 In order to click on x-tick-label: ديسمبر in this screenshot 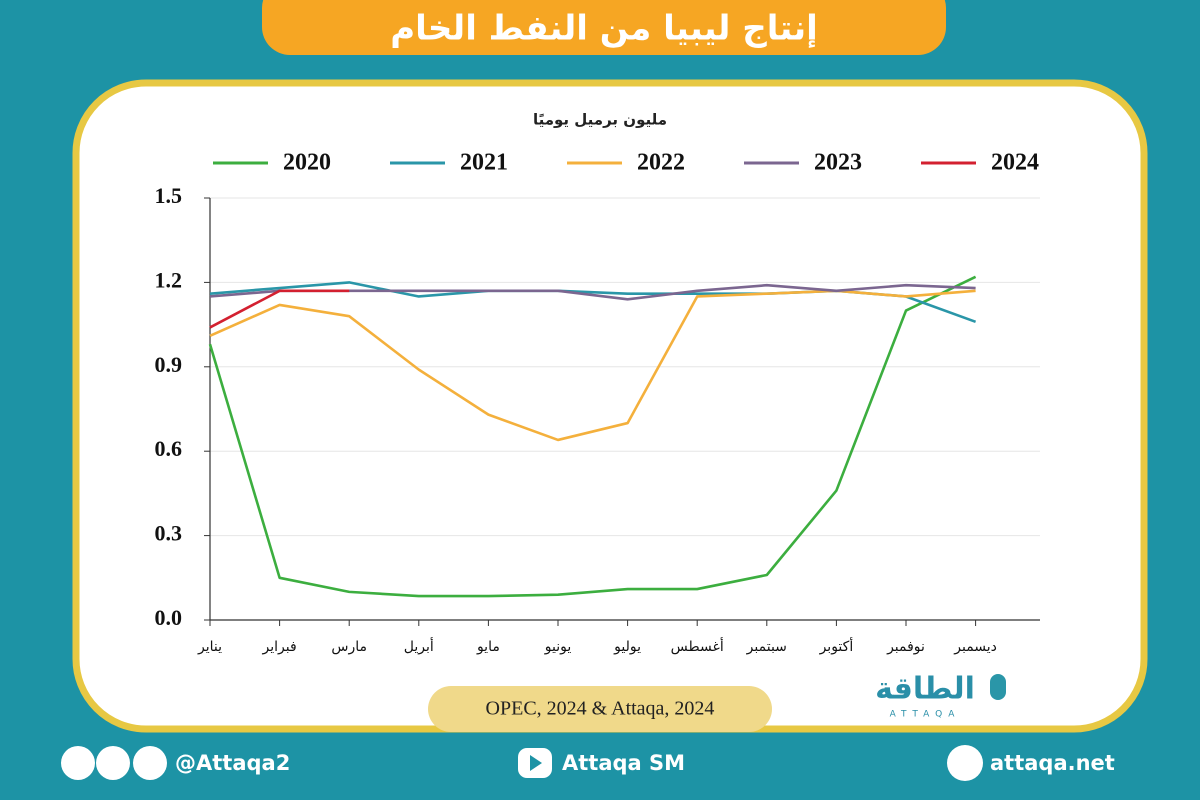, I will do `click(975, 647)`.